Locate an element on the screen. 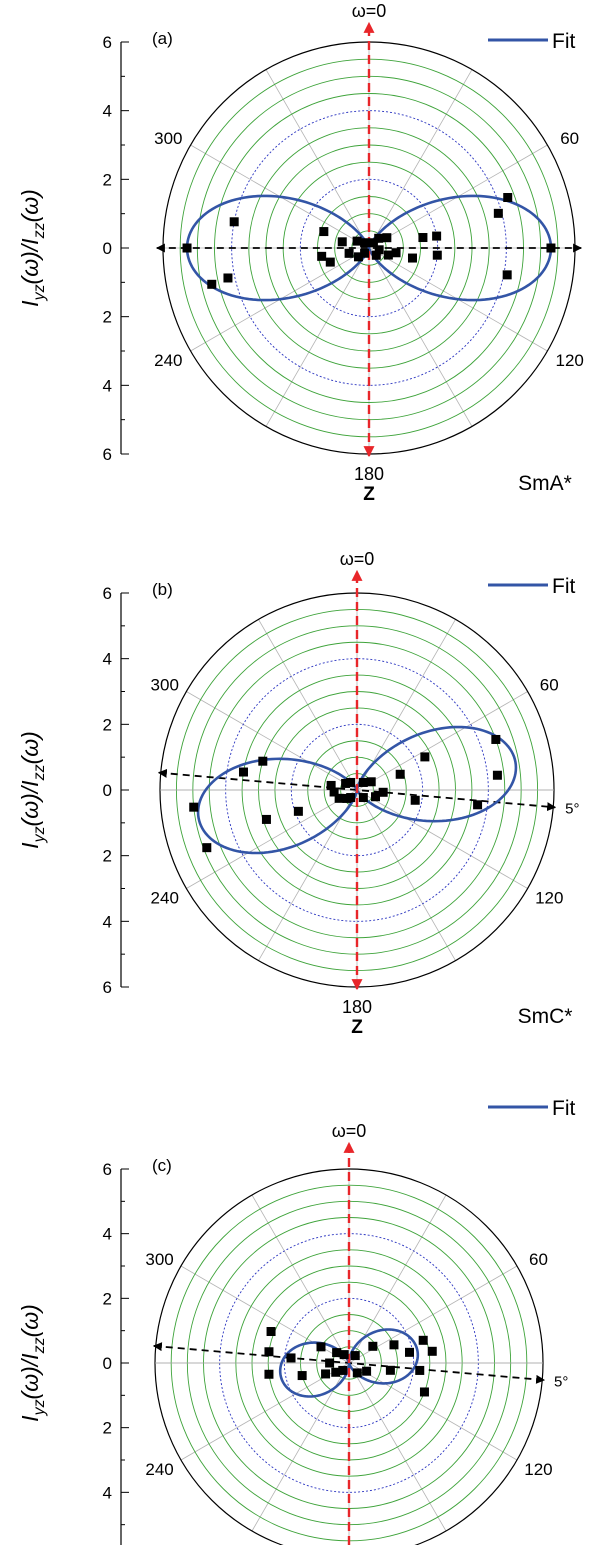 This screenshot has height=1545, width=595. y-axis-label: Iyz(ω)/Izz(ω) is located at coordinates (32, 1363).